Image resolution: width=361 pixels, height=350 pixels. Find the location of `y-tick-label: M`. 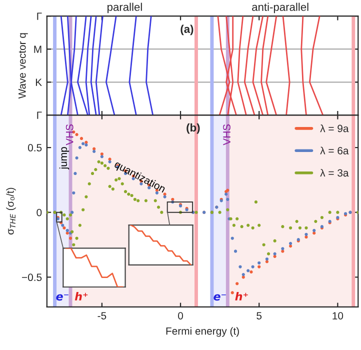

y-tick-label: M is located at coordinates (38, 49).